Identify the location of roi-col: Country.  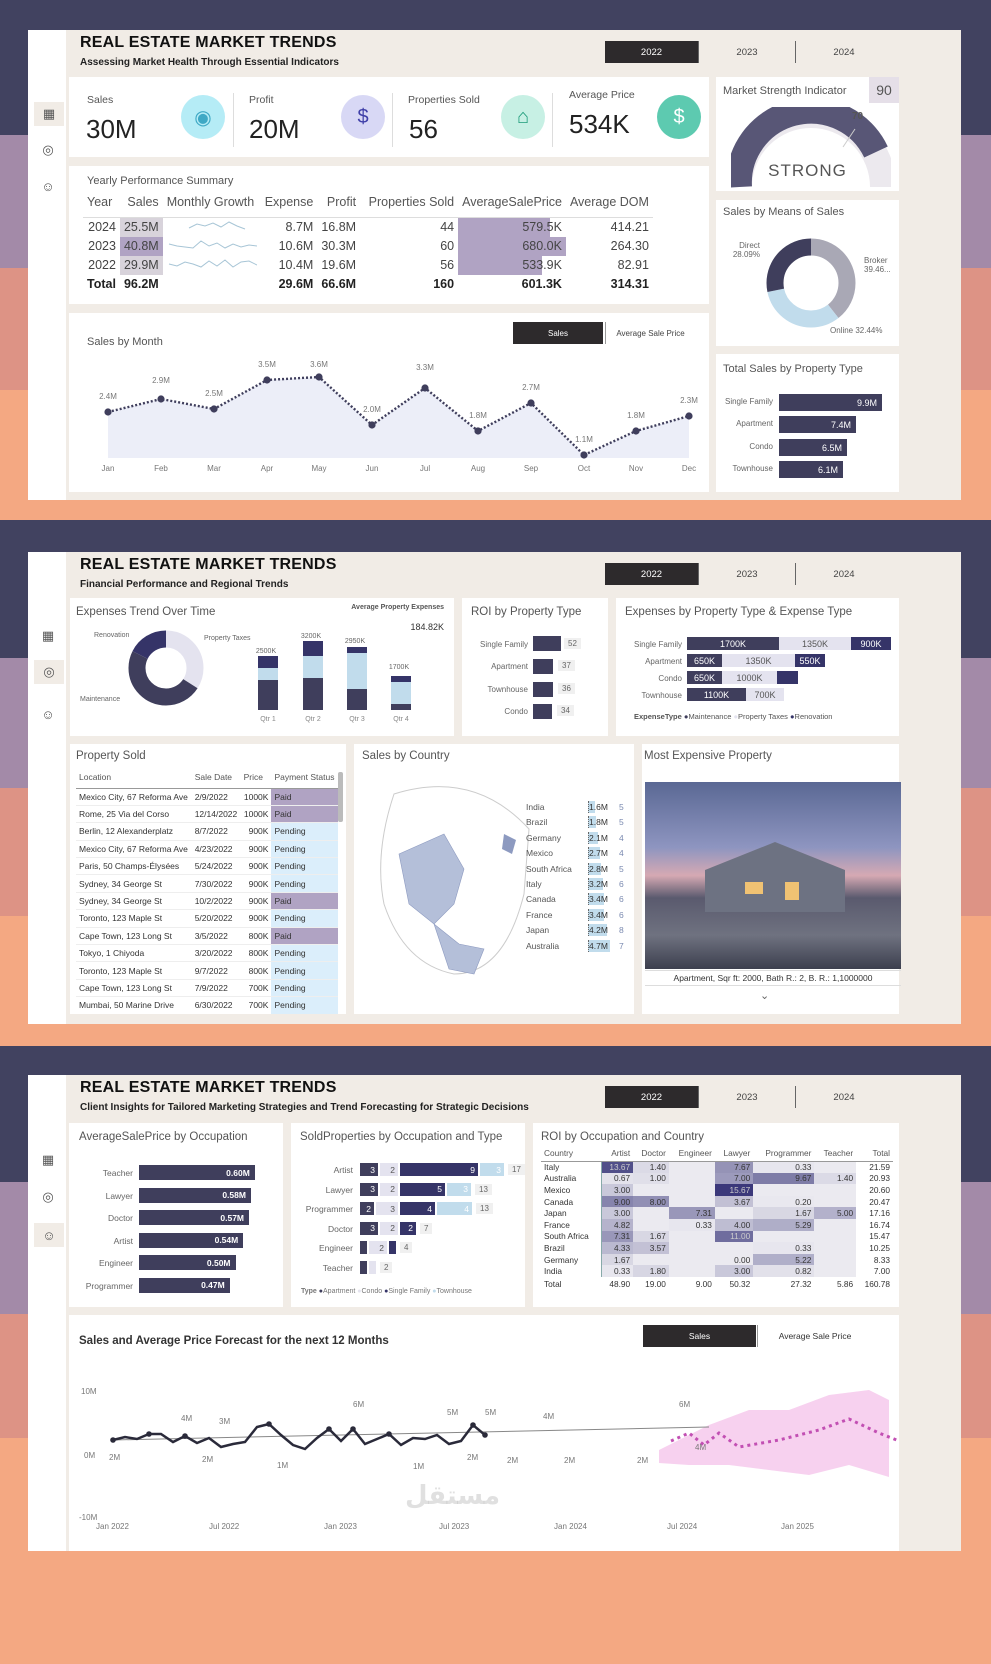
(571, 1153).